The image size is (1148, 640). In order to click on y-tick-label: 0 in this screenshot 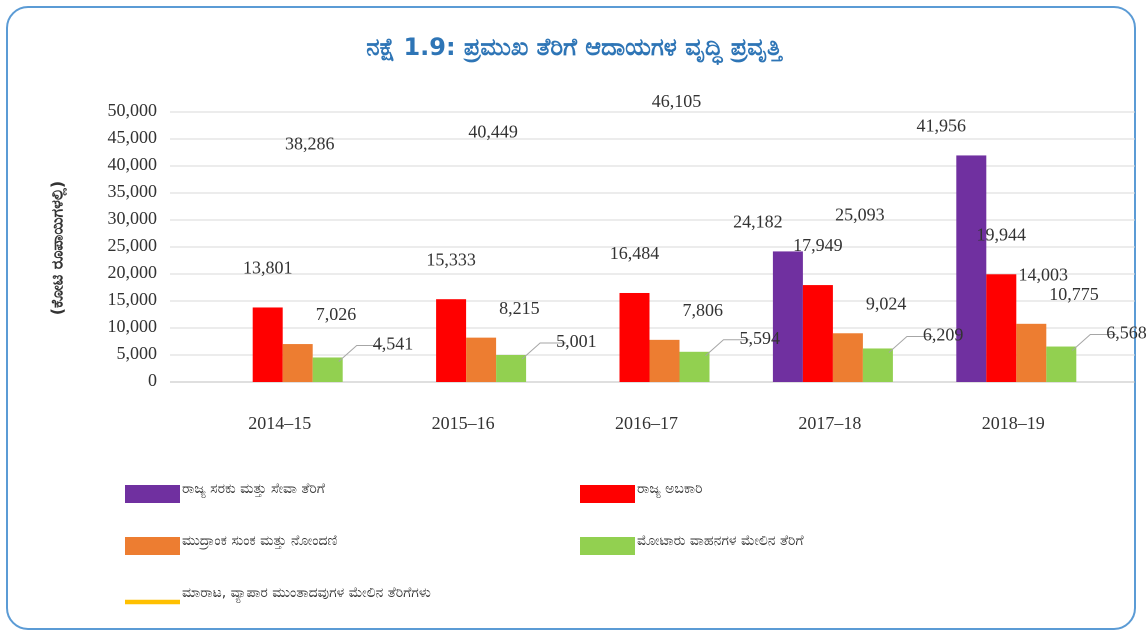, I will do `click(152, 380)`.